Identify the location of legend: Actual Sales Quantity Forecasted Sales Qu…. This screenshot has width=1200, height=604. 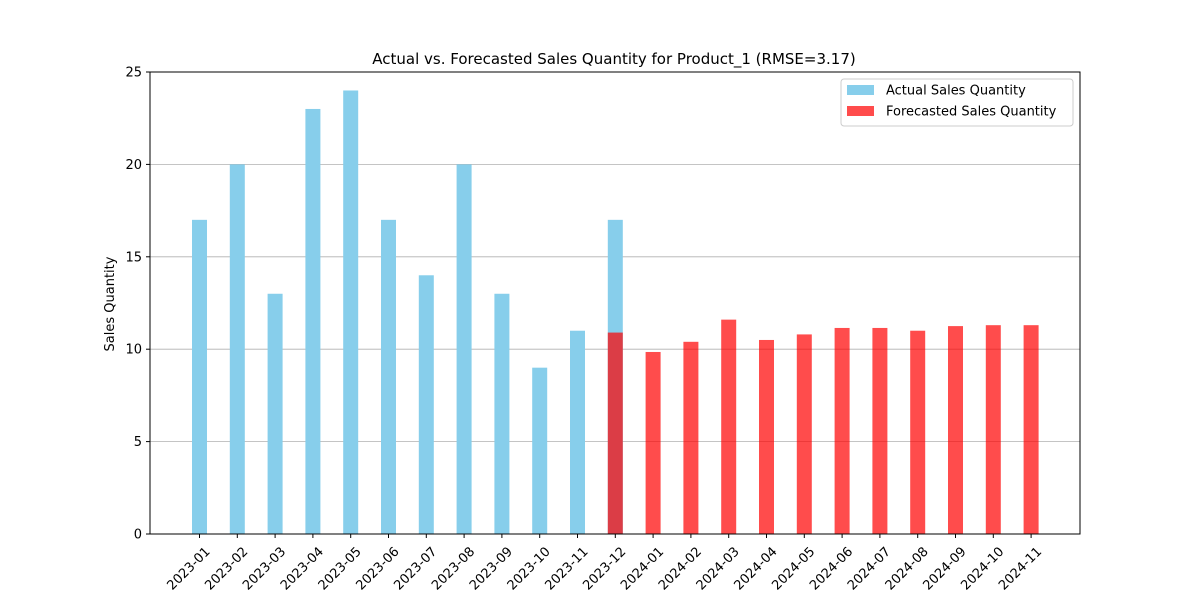
(957, 102).